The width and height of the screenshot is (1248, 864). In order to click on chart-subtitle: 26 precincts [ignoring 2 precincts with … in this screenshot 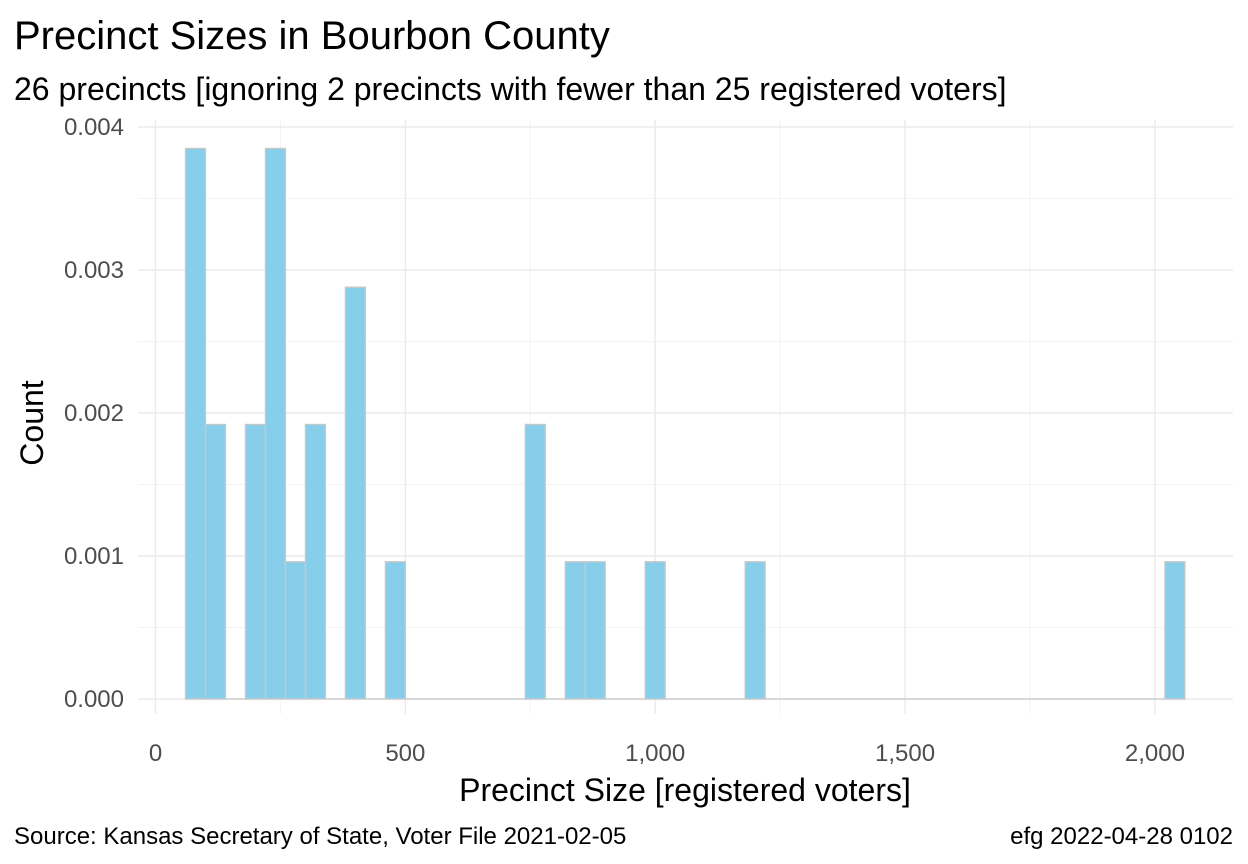, I will do `click(510, 89)`.